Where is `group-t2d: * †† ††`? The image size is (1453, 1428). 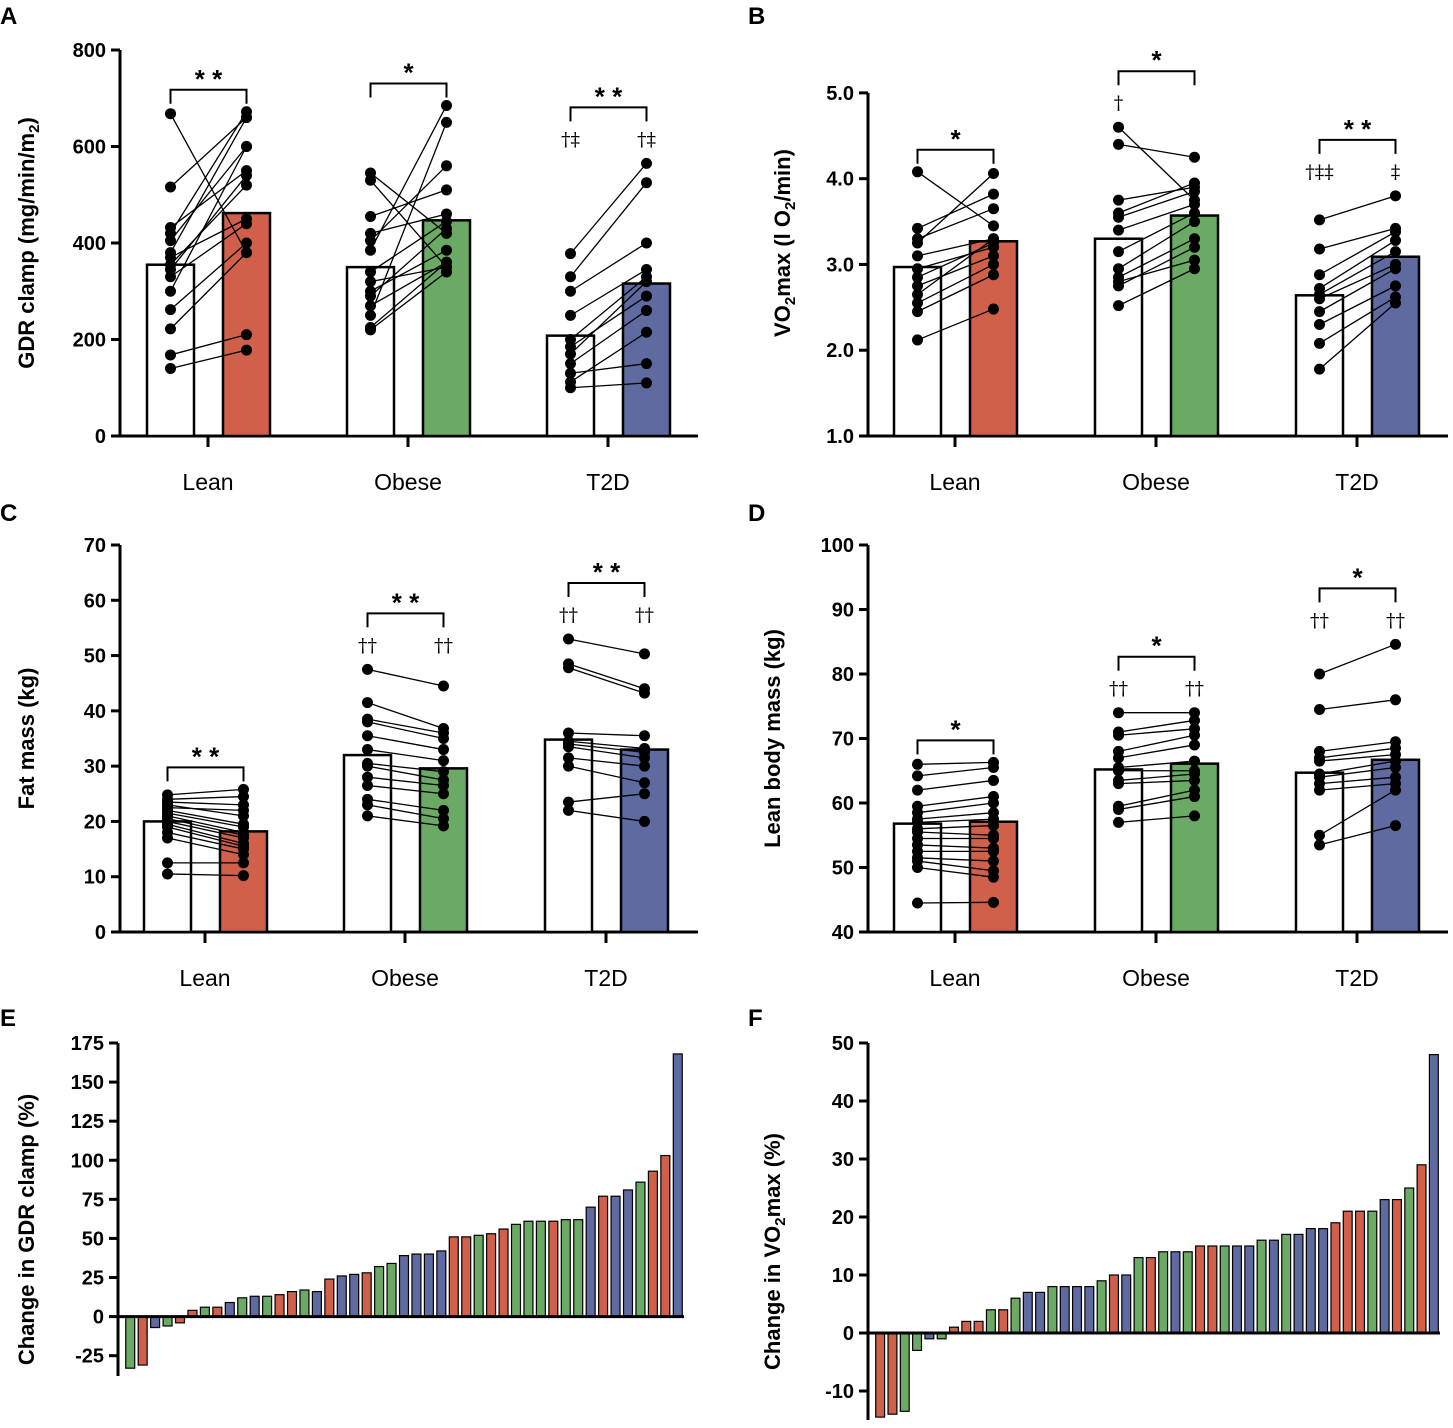 group-t2d: * †† †† is located at coordinates (1357, 748).